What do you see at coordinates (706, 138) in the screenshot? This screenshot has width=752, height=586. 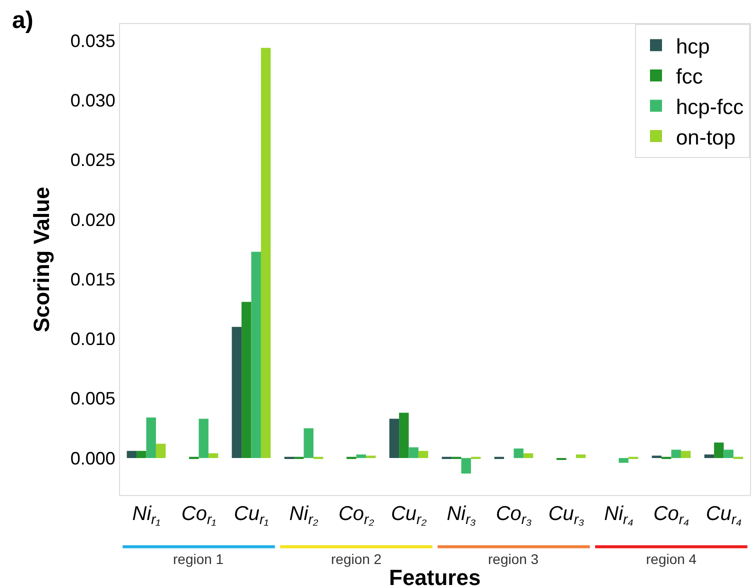 I see `legend-label: on-top` at bounding box center [706, 138].